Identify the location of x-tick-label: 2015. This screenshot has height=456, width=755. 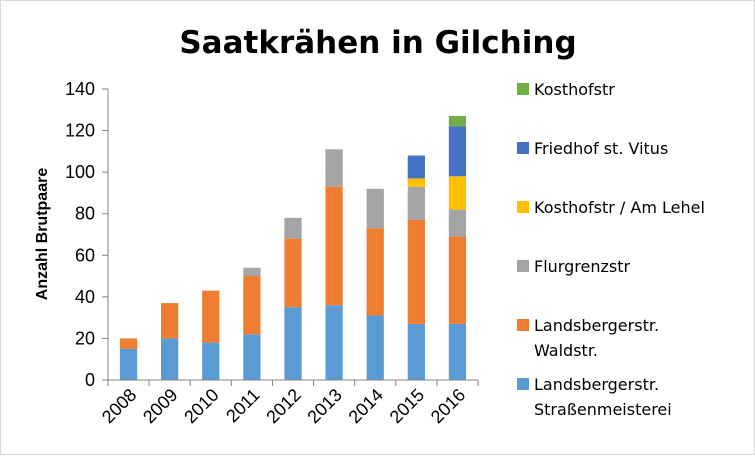
(407, 406).